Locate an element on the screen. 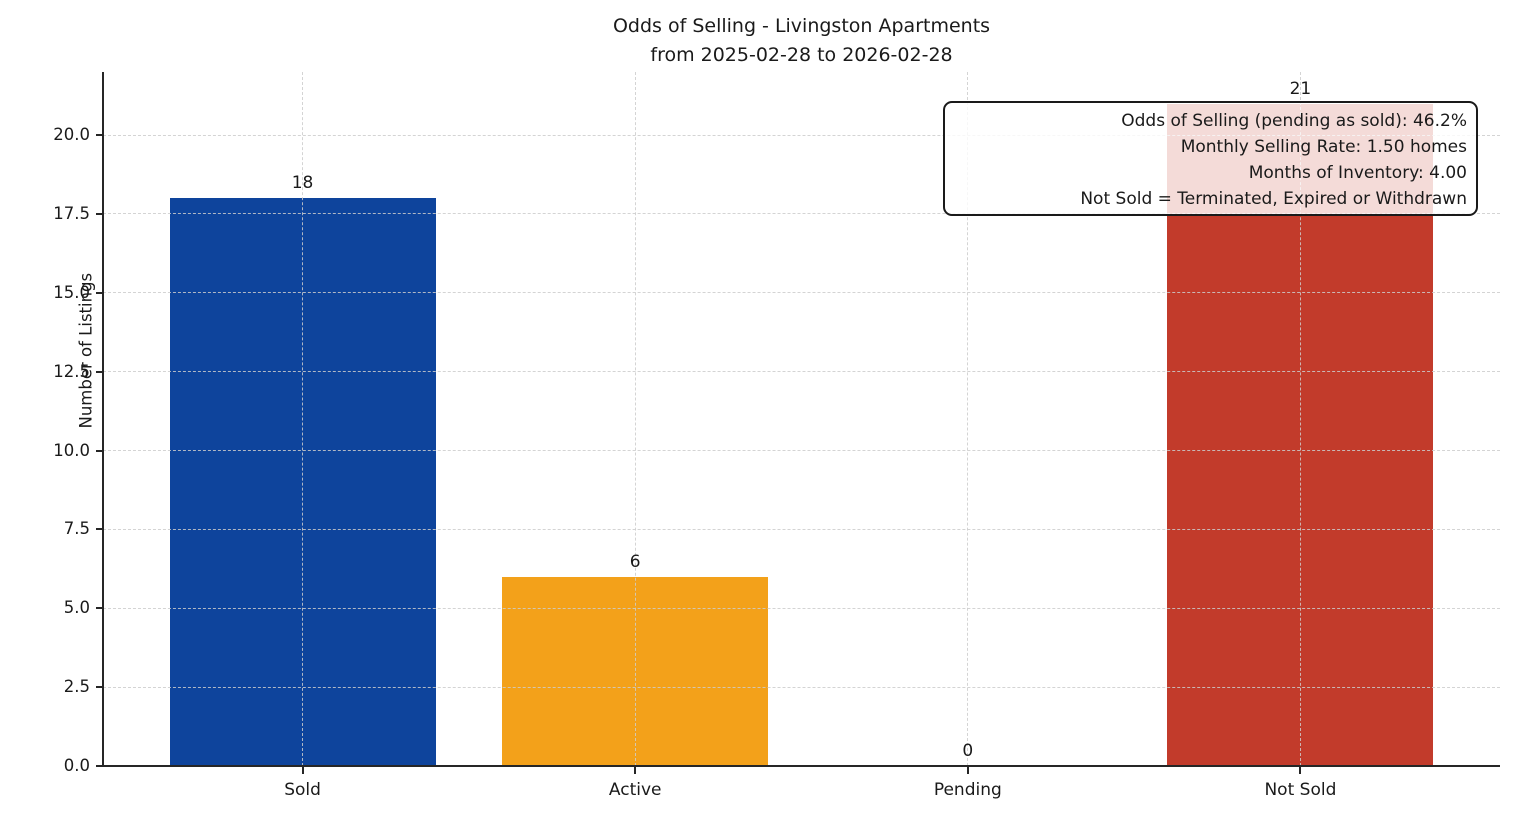  x-tick-label: Not Sold is located at coordinates (1300, 790).